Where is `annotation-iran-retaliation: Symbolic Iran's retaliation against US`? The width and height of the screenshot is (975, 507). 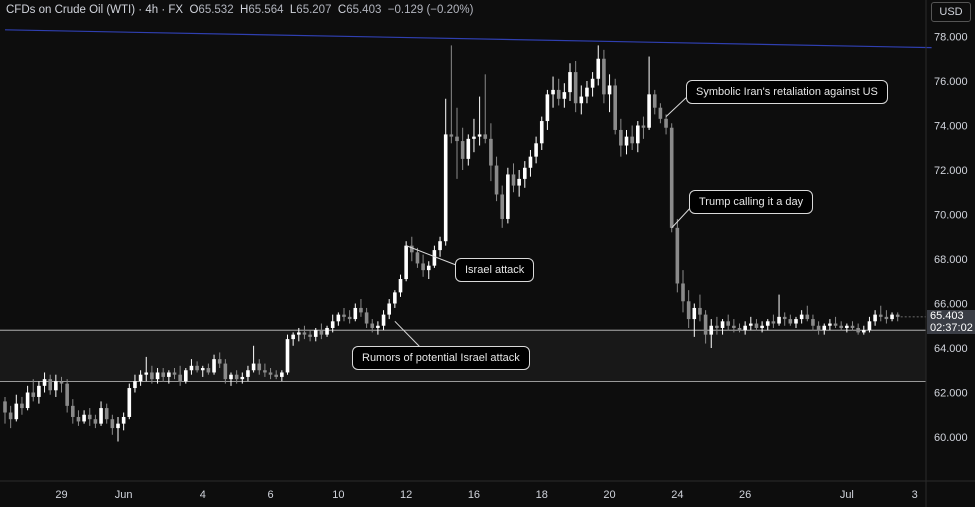
annotation-iran-retaliation: Symbolic Iran's retaliation against US is located at coordinates (787, 92).